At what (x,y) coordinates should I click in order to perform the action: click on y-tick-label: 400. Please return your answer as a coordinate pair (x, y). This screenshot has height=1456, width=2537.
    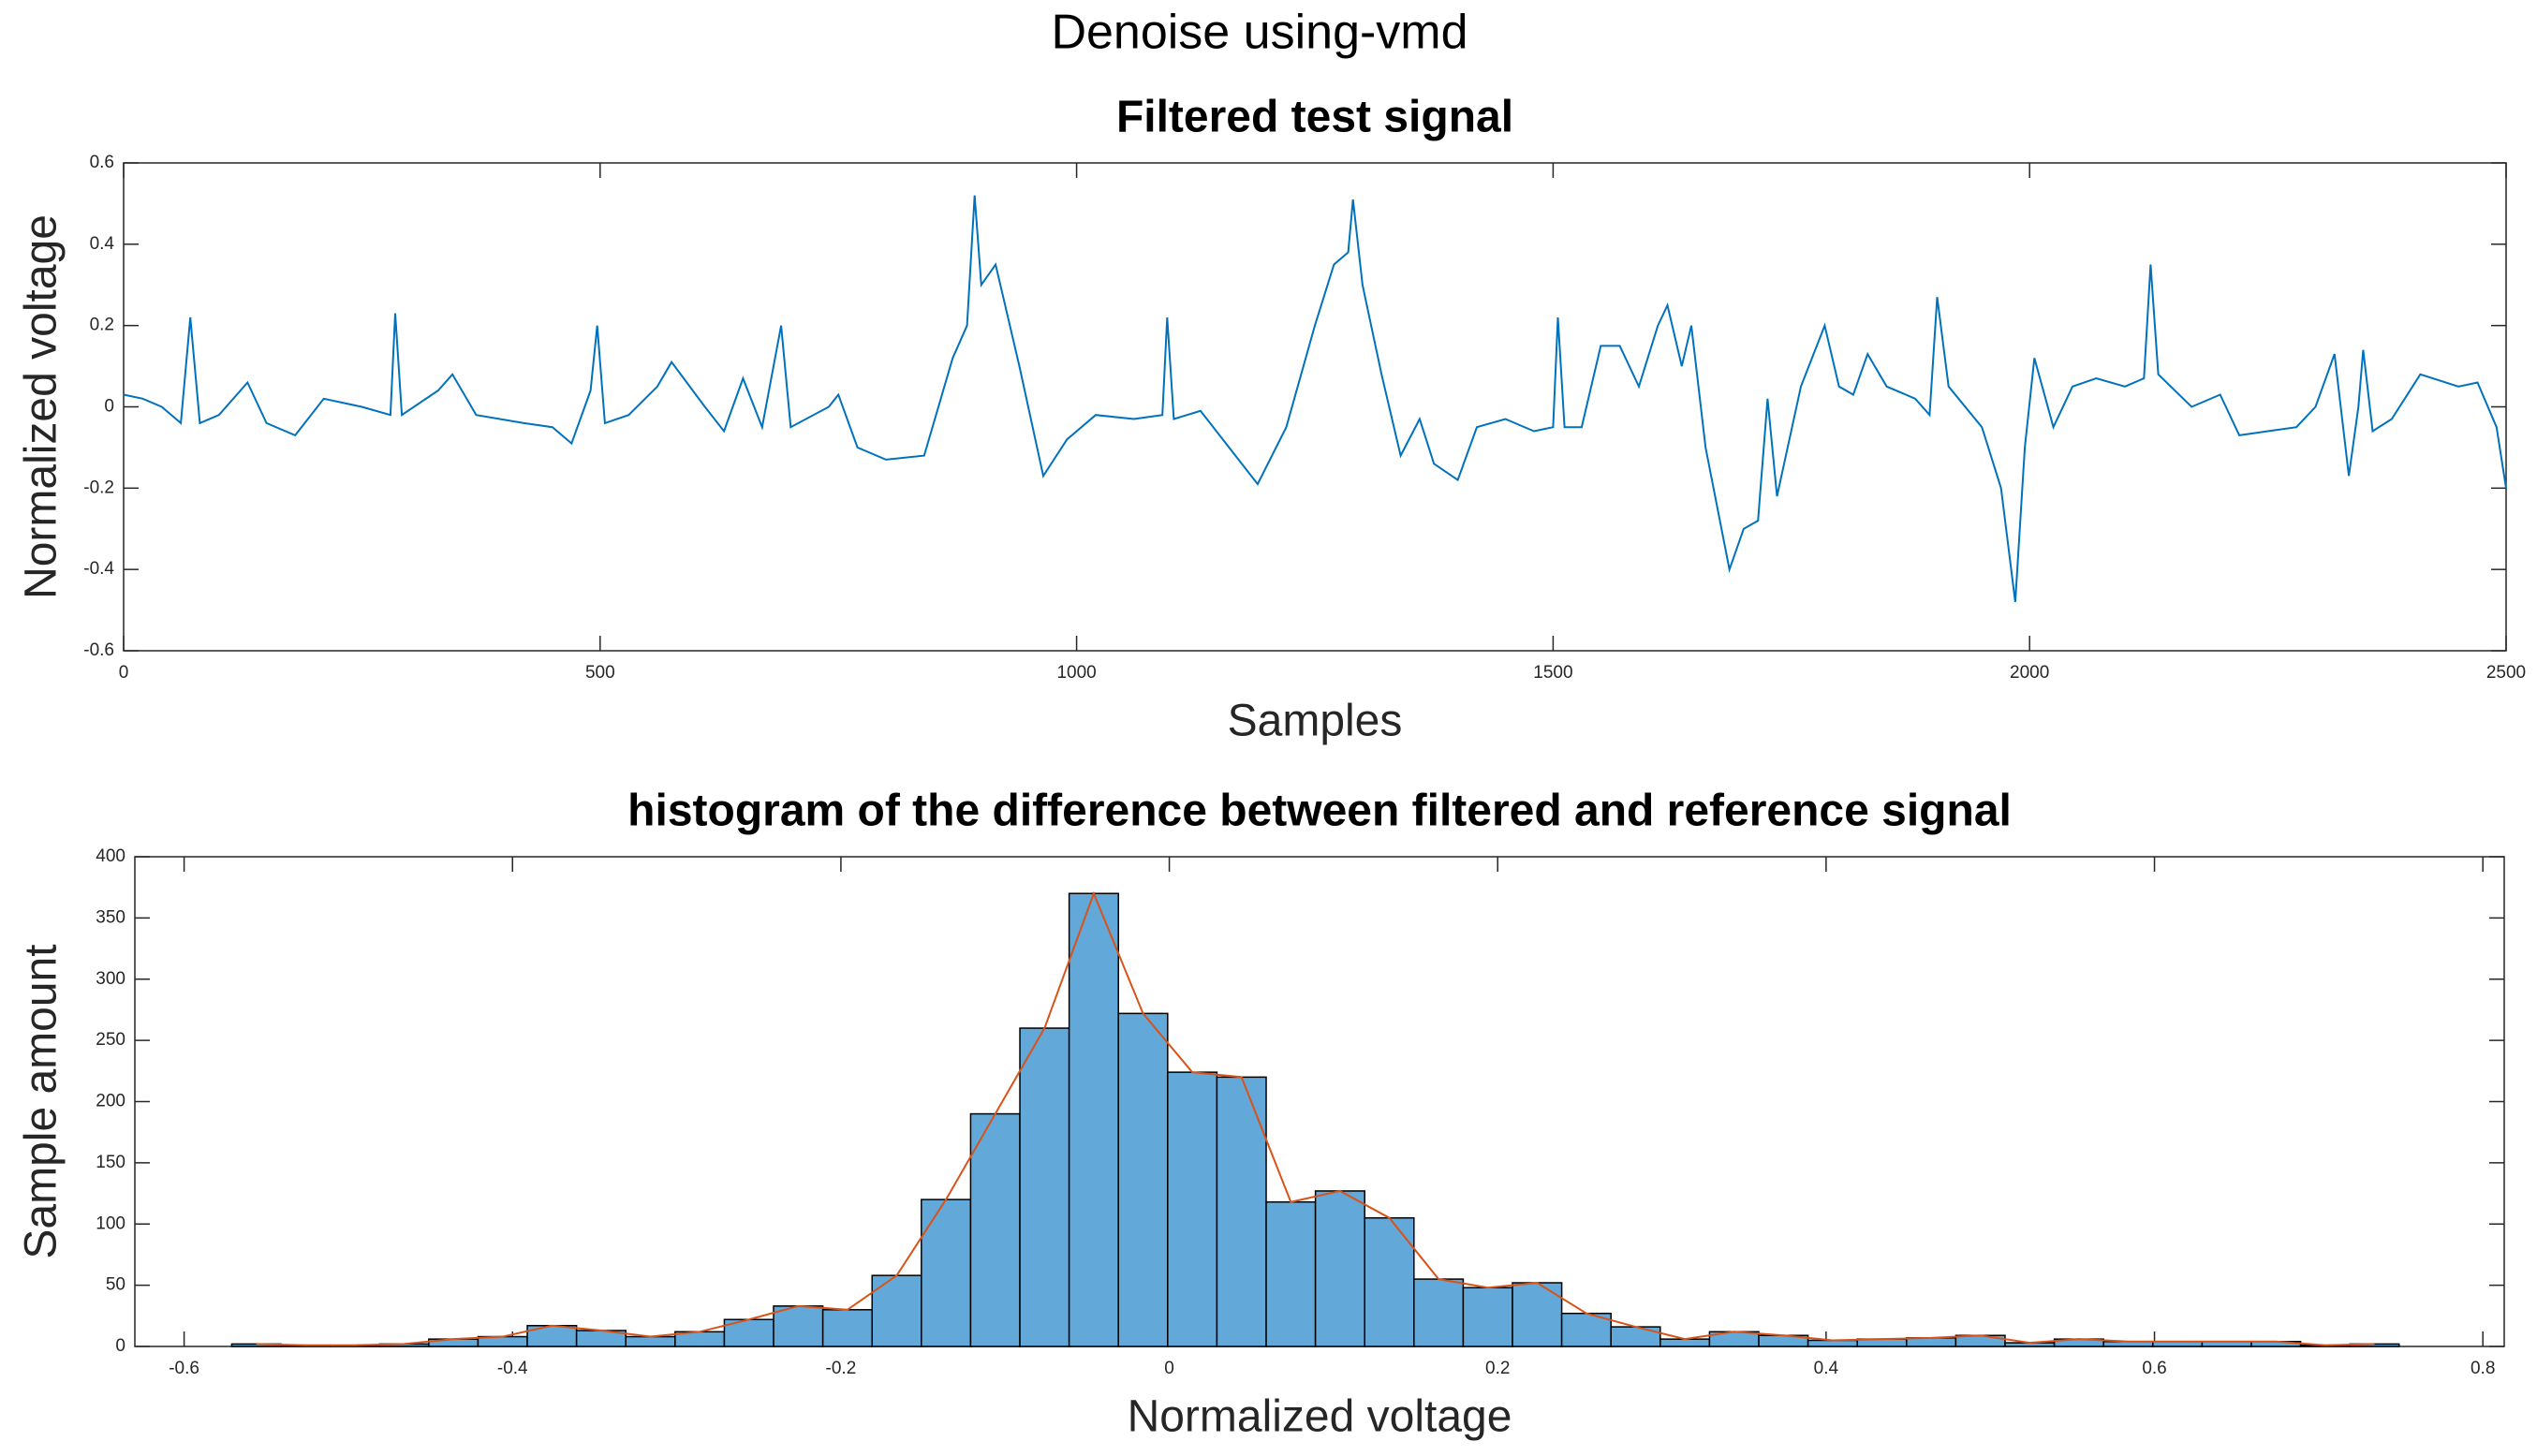
    Looking at the image, I should click on (110, 856).